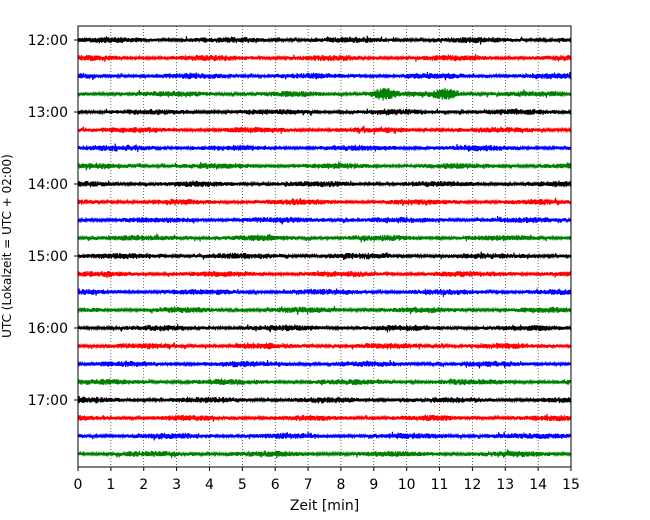 The width and height of the screenshot is (650, 520). What do you see at coordinates (176, 485) in the screenshot?
I see `x-tick-label: 3` at bounding box center [176, 485].